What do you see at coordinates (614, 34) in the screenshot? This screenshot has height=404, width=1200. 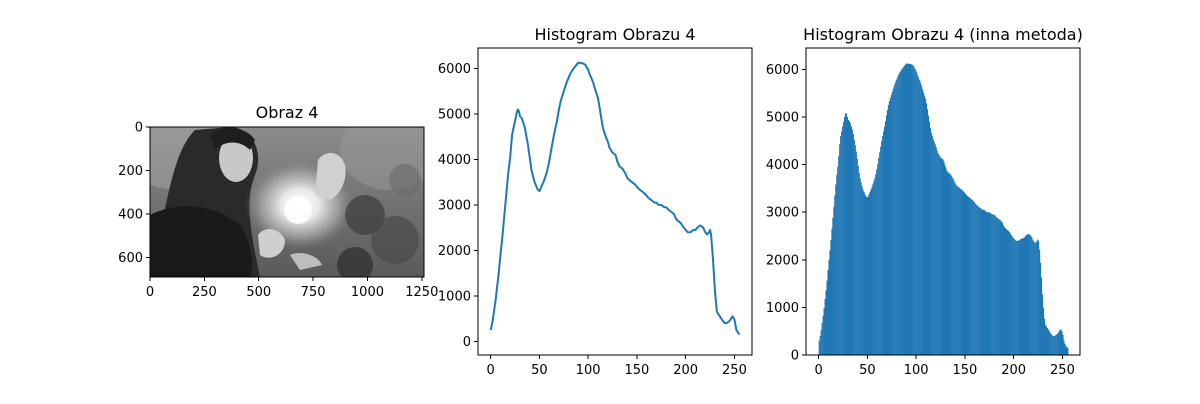 I see `line-histogram-title: Histogram Obrazu 4` at bounding box center [614, 34].